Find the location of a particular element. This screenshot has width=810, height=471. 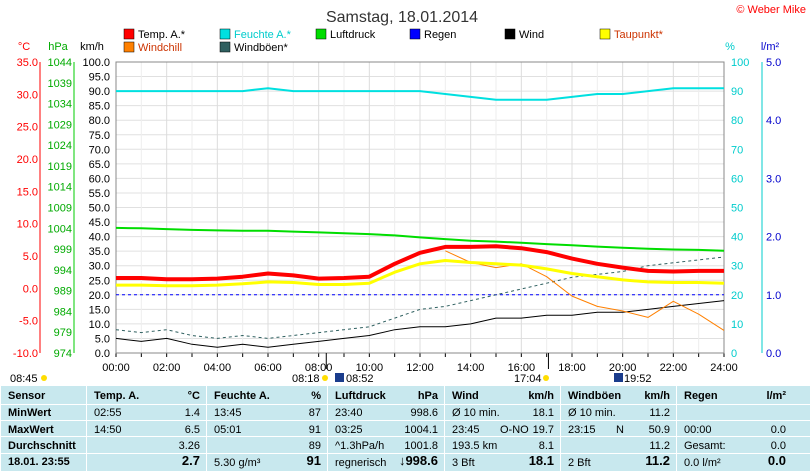

wind-tick-label: 40.0 is located at coordinates (99, 238).